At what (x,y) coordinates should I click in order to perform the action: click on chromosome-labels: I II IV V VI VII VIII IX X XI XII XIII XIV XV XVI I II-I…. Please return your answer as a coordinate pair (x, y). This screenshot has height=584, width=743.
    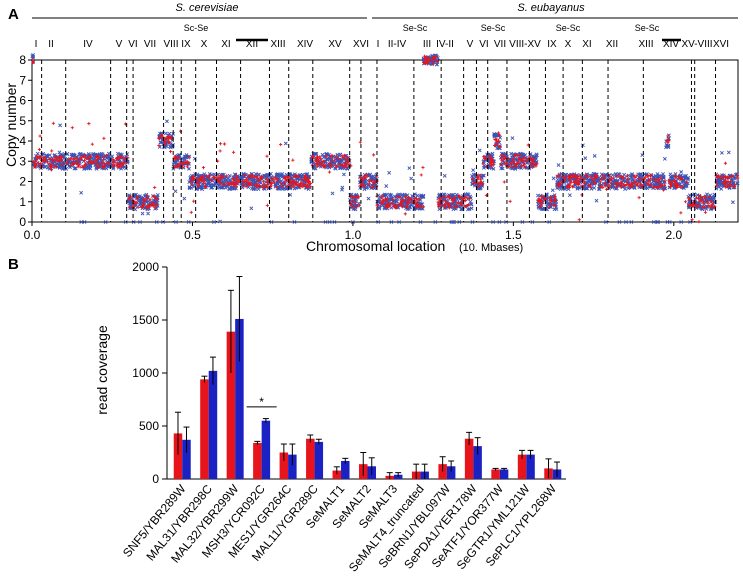
    Looking at the image, I should click on (382, 44).